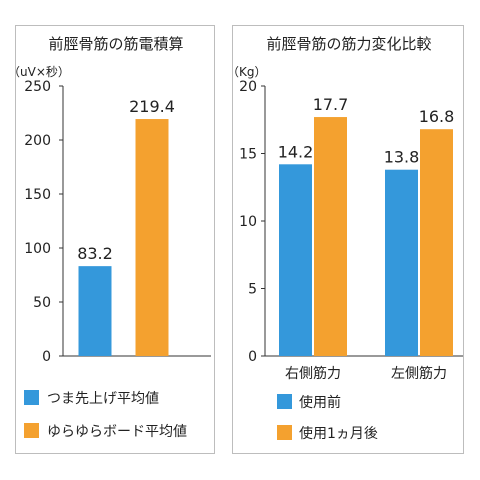 Image resolution: width=480 pixels, height=480 pixels. I want to click on y-unit-label: （uV×秒）, so click(39, 72).